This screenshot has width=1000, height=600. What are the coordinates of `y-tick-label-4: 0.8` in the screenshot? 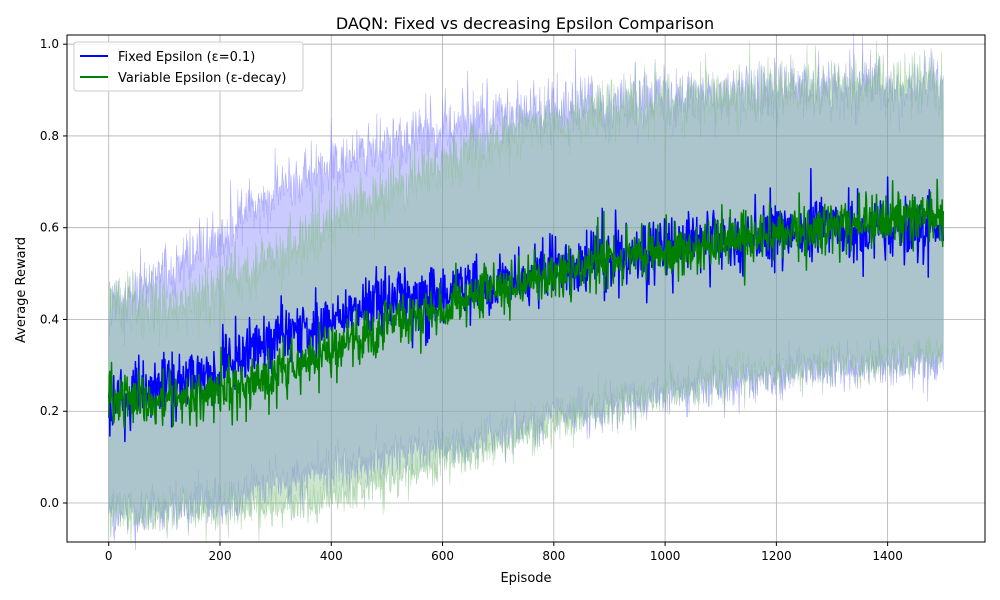 It's located at (49, 136).